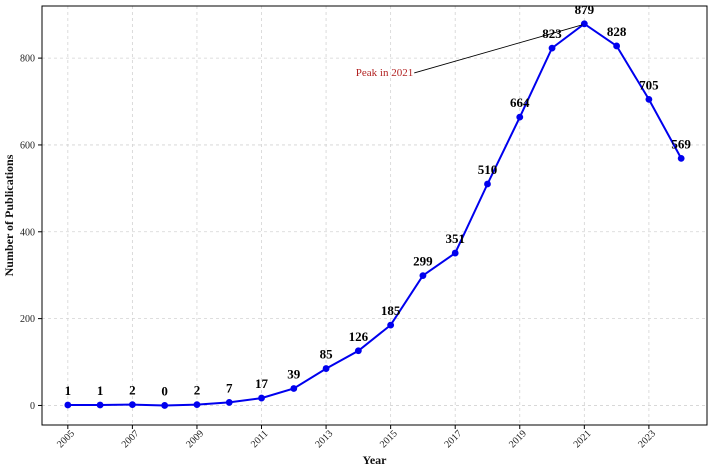  Describe the element at coordinates (391, 310) in the screenshot. I see `data-label: 185` at that location.